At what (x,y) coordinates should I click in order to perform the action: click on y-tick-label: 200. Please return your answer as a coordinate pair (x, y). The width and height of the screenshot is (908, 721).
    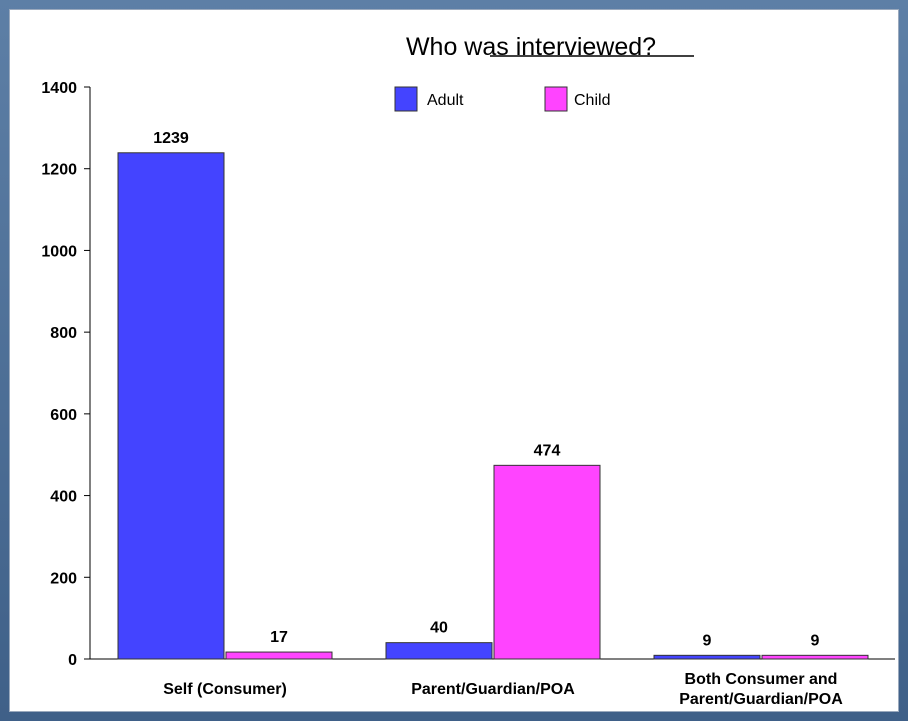
    Looking at the image, I should click on (63, 578).